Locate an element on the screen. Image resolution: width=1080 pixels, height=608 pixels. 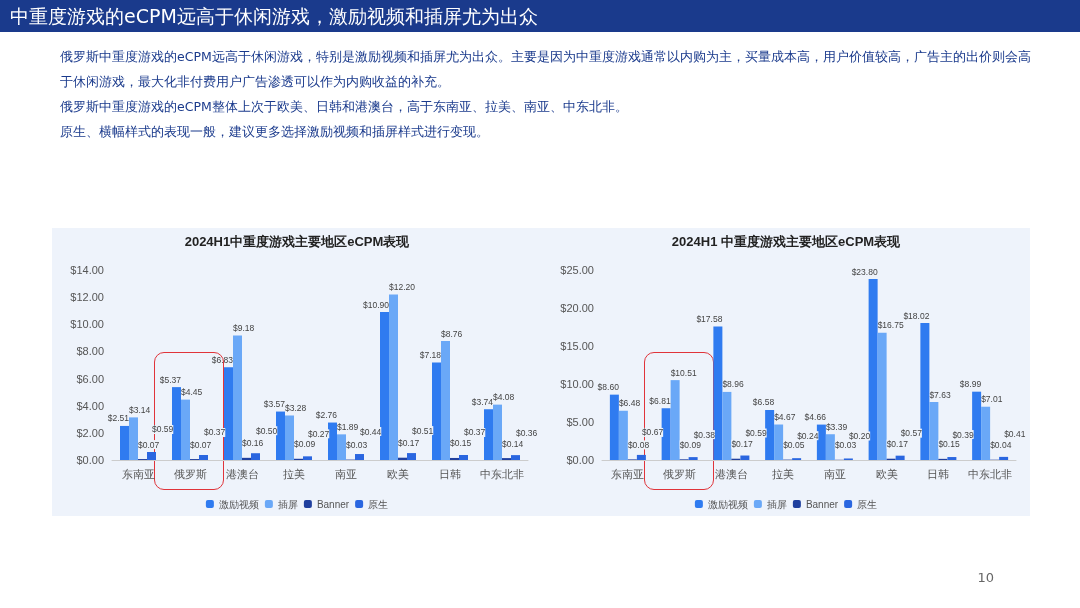
data-label: $0.08 is located at coordinates (638, 444).